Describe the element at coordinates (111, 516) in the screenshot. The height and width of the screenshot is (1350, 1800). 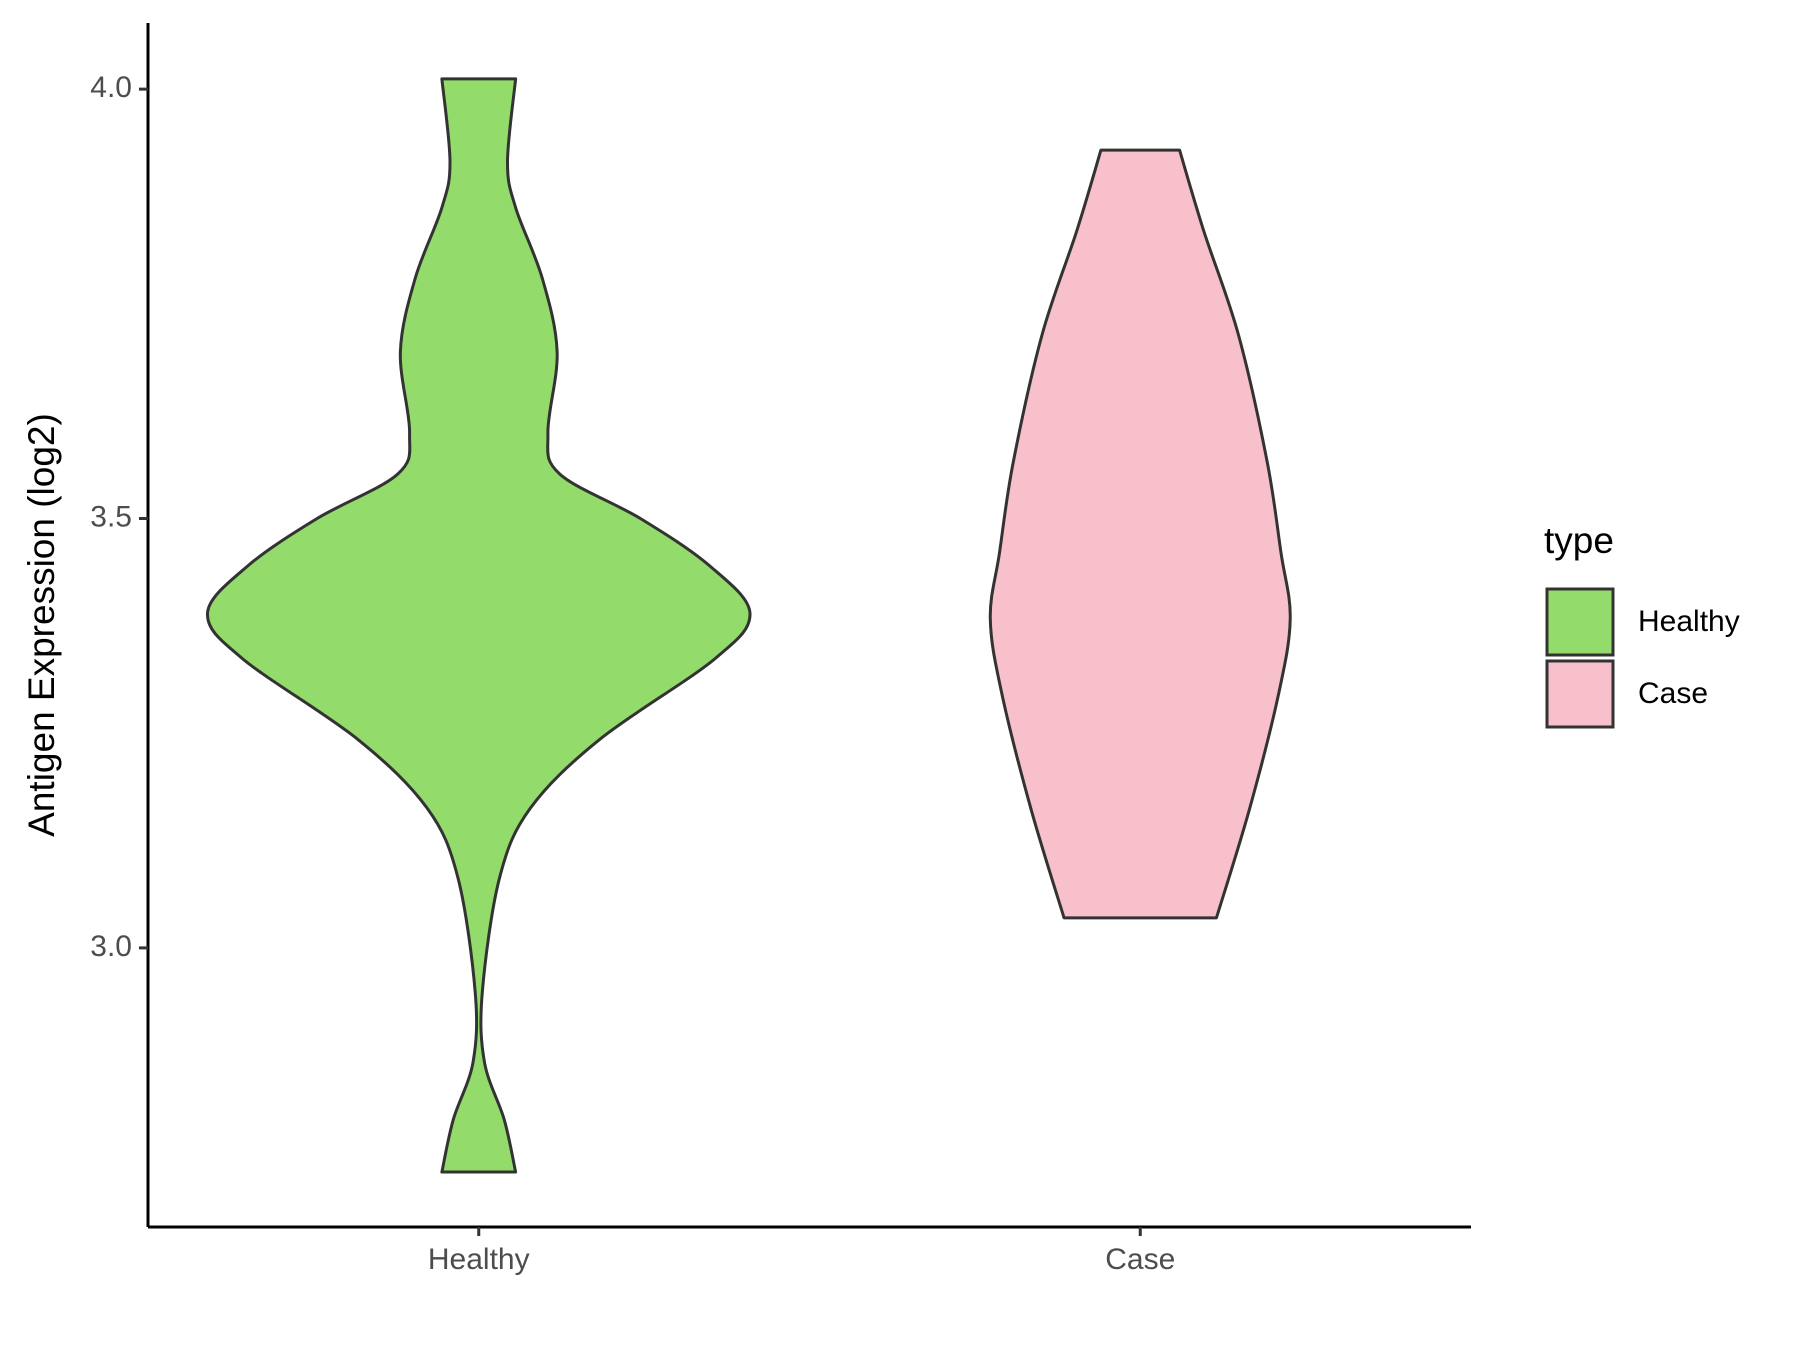
I see `y-tick-label: 3.5` at that location.